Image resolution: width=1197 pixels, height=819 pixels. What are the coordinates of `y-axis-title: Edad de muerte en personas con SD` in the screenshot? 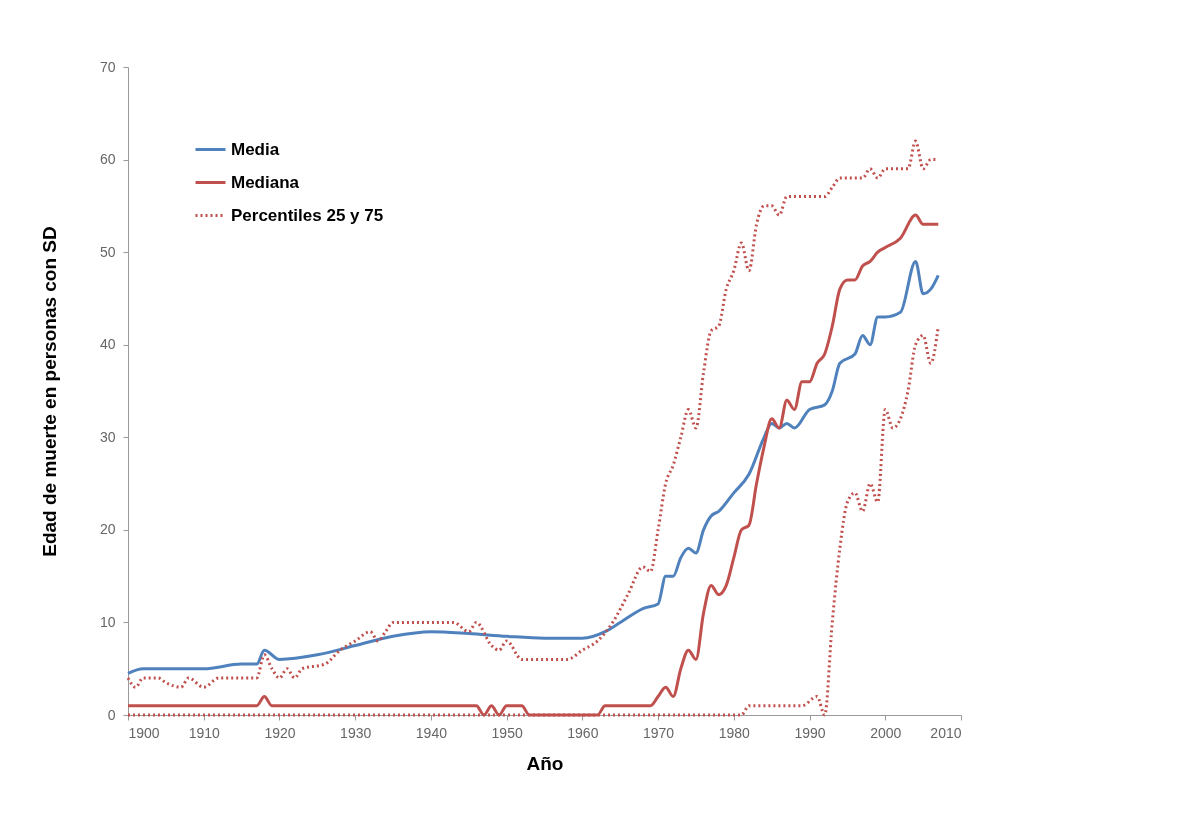 It's located at (49, 391).